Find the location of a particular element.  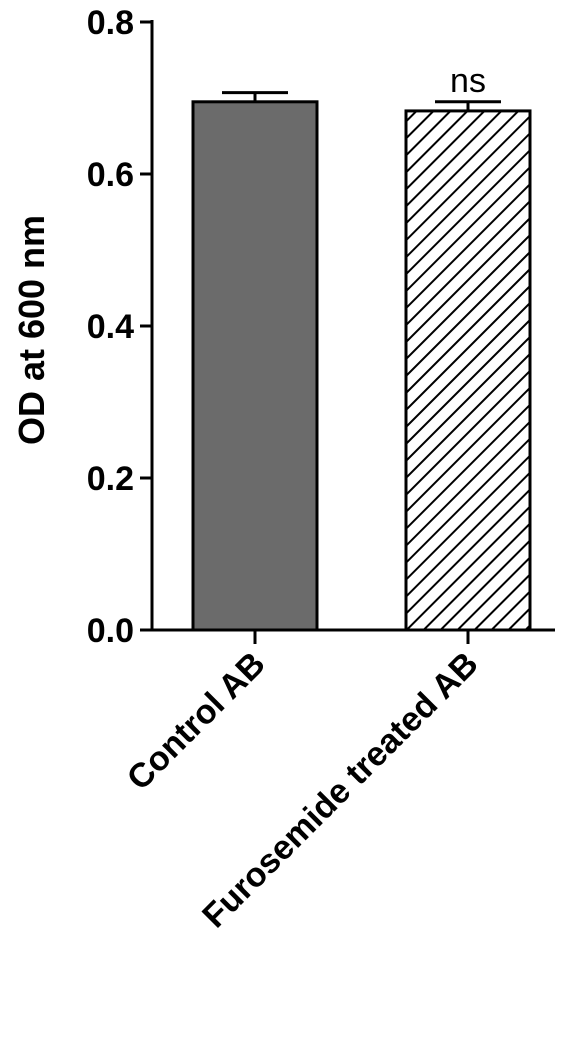

y-tick-label: 0.8 is located at coordinates (110, 23).